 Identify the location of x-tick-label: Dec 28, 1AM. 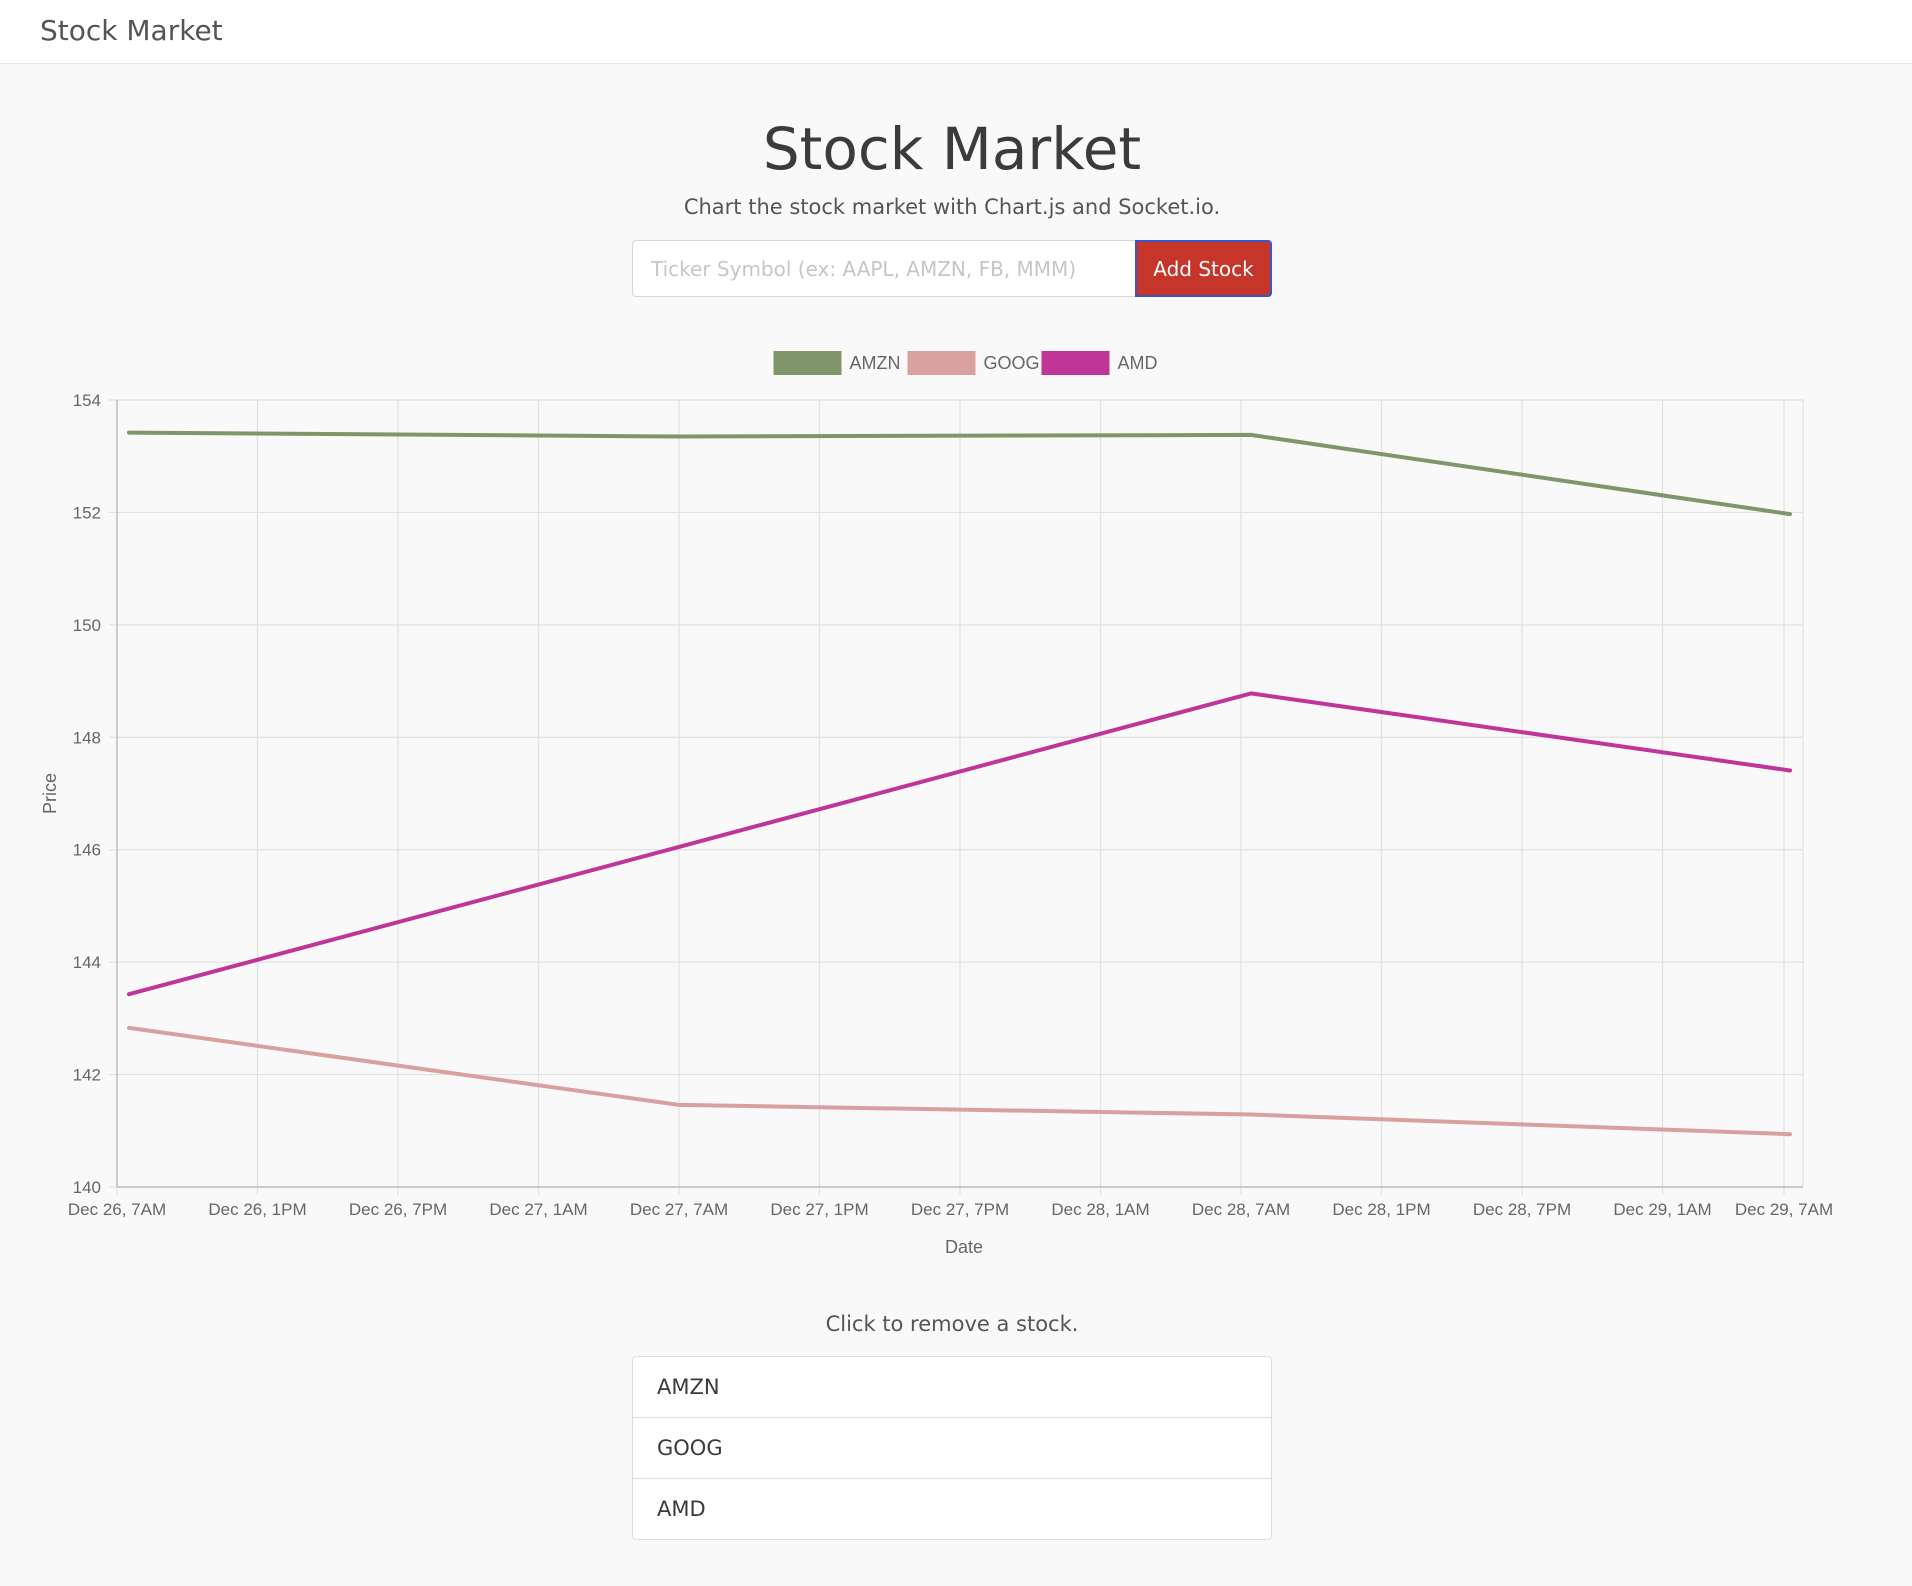
(1100, 1209).